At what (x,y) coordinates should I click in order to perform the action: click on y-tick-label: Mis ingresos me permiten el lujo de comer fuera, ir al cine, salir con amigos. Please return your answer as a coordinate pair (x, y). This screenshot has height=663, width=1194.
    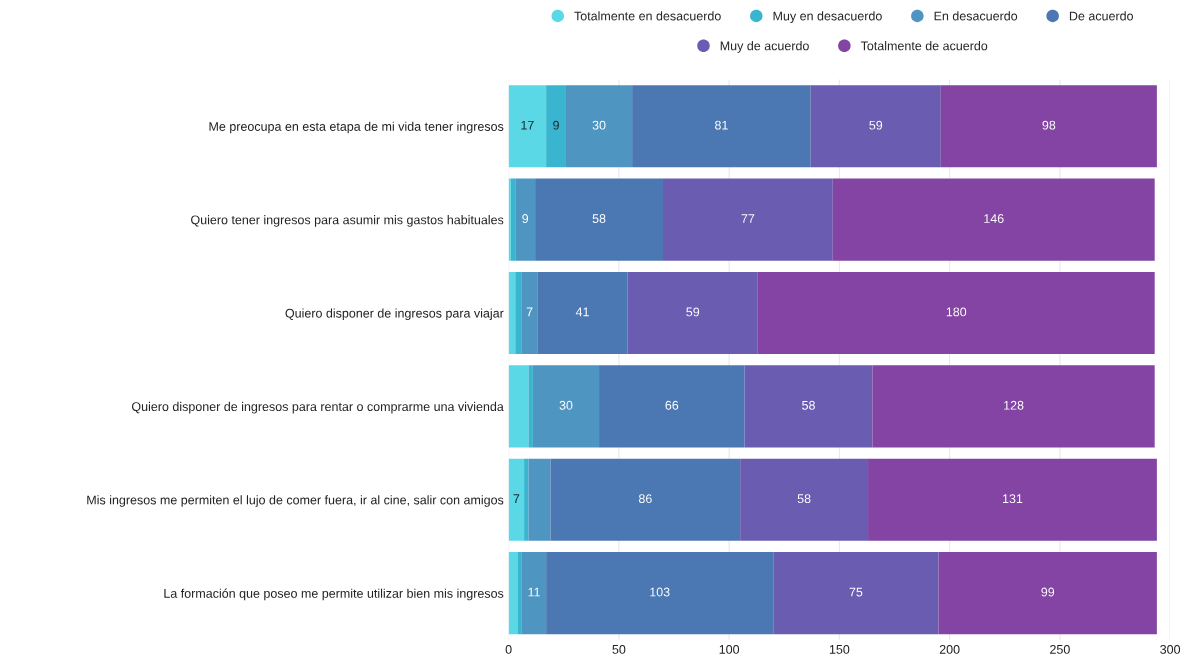
    Looking at the image, I should click on (295, 501).